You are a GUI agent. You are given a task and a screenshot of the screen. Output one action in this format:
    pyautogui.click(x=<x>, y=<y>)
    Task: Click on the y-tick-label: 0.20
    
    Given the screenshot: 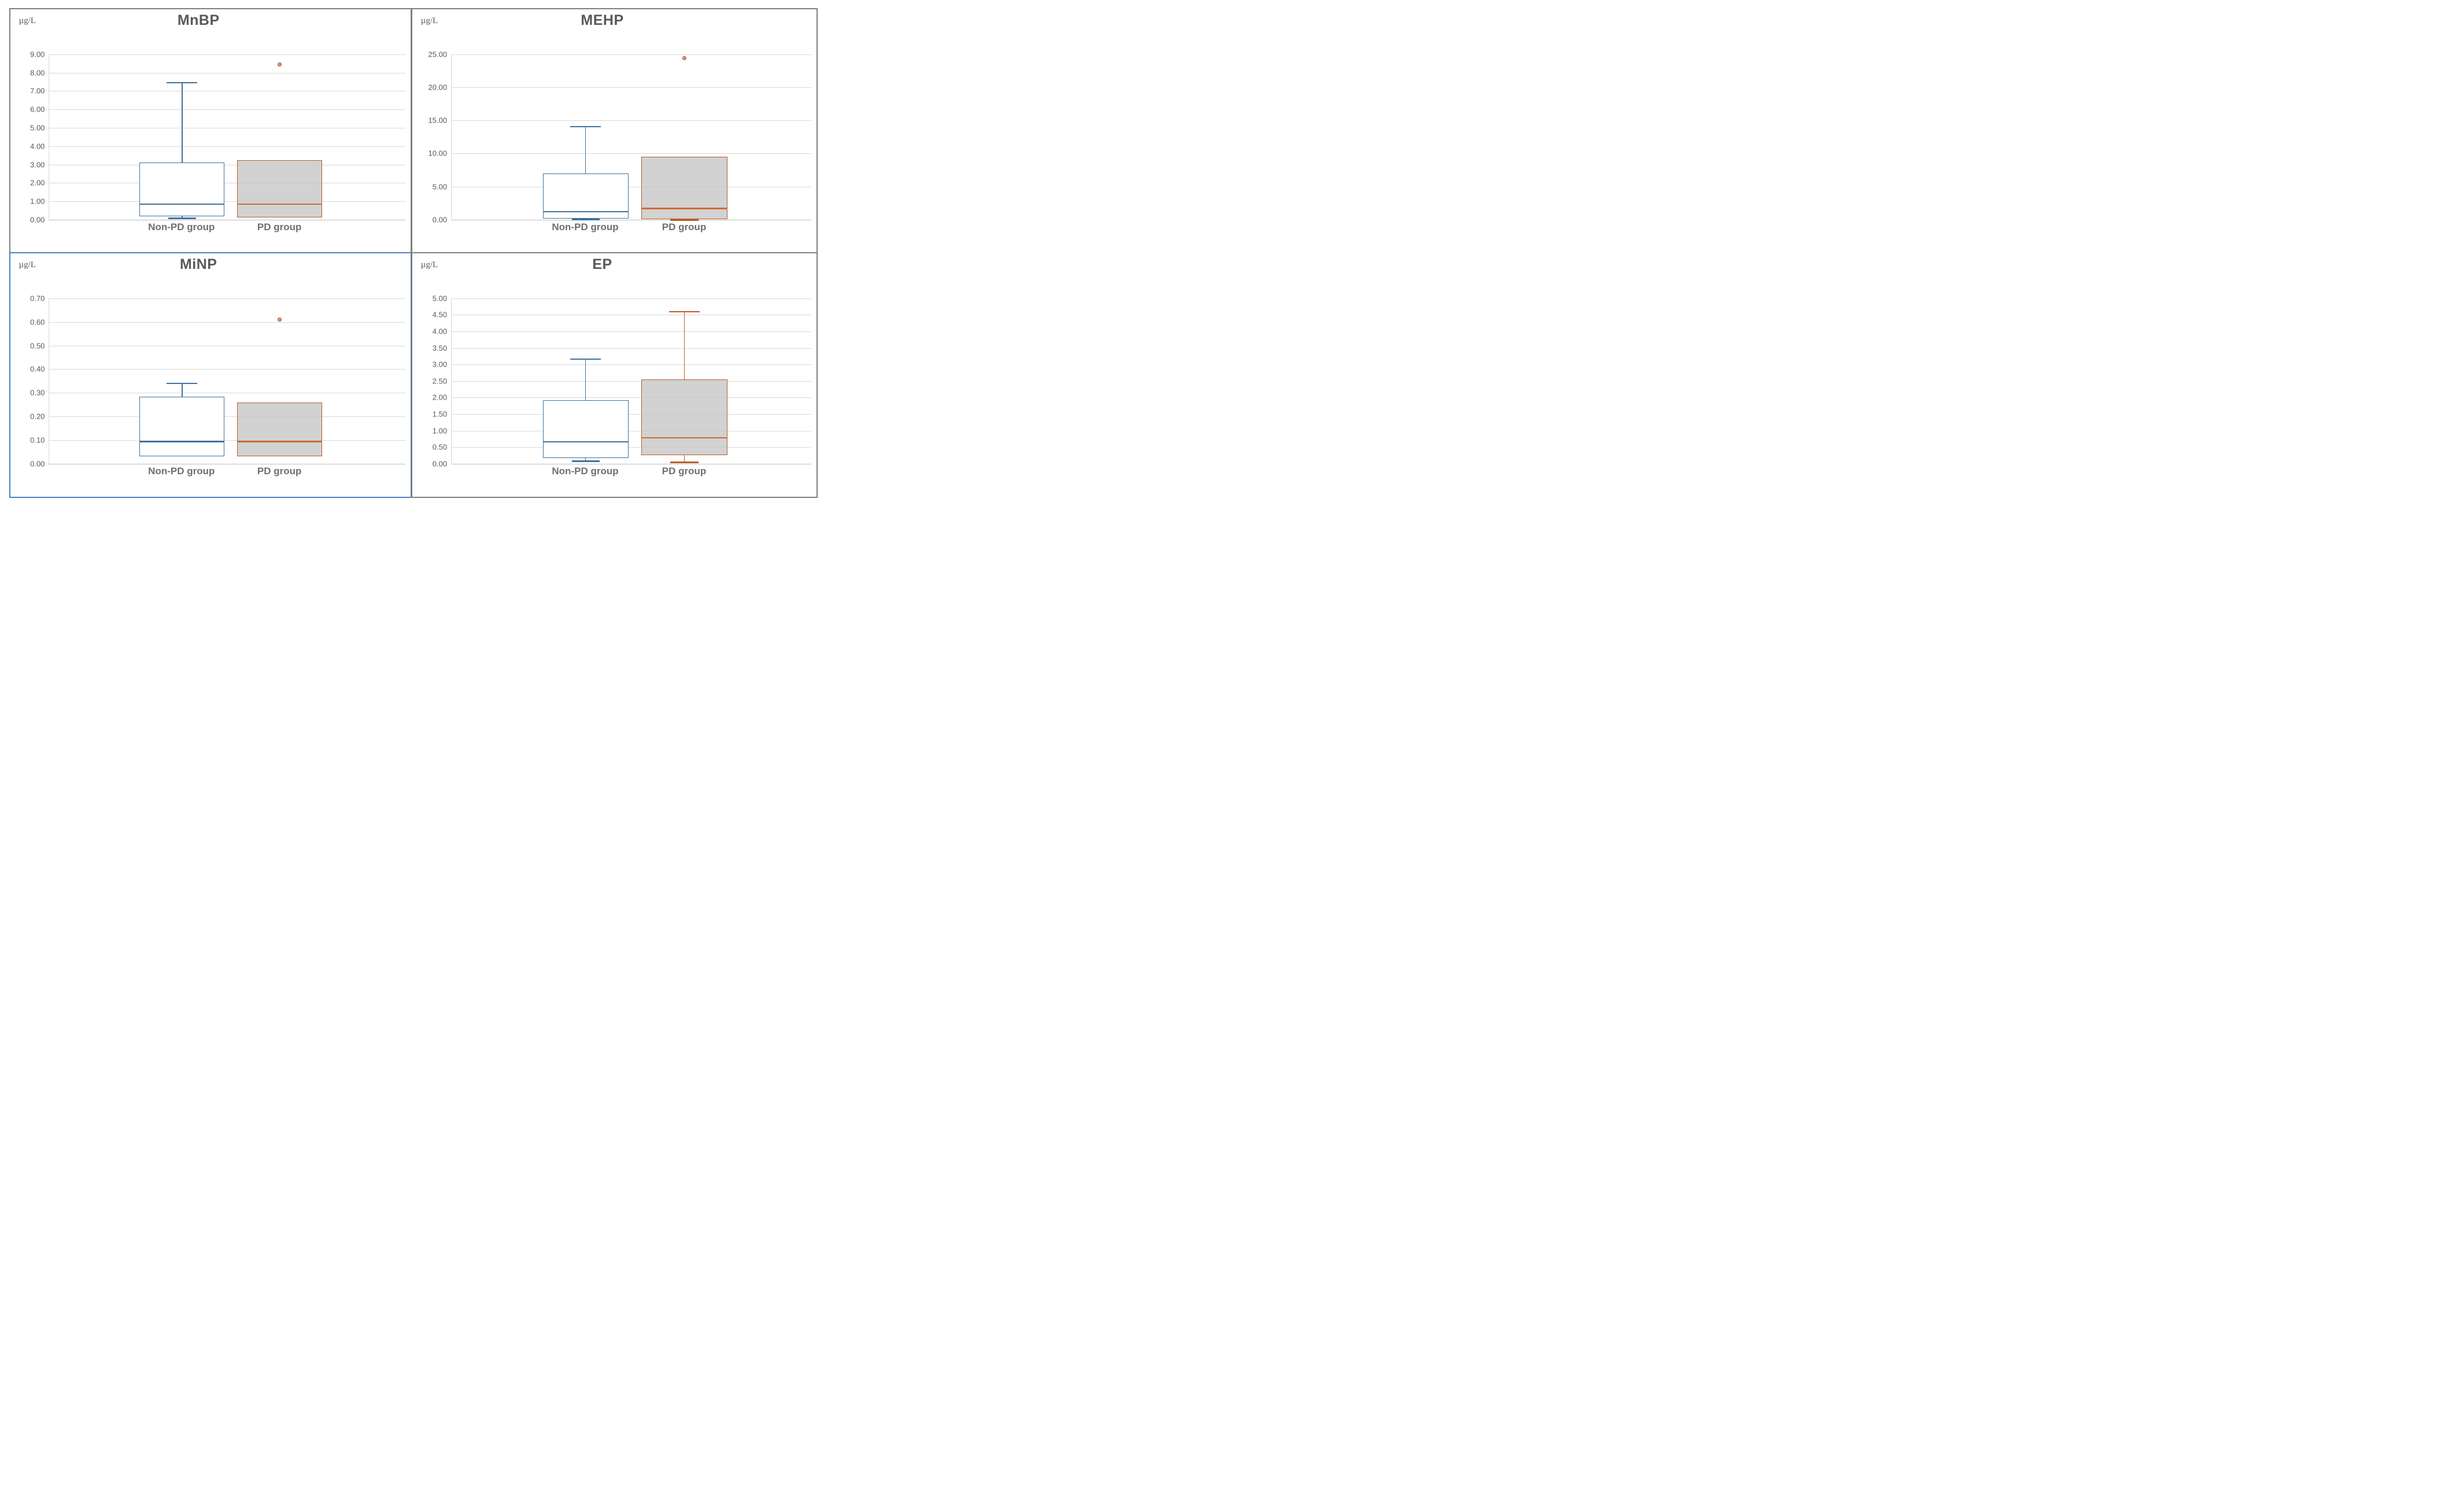 What is the action you would take?
    pyautogui.click(x=37, y=416)
    